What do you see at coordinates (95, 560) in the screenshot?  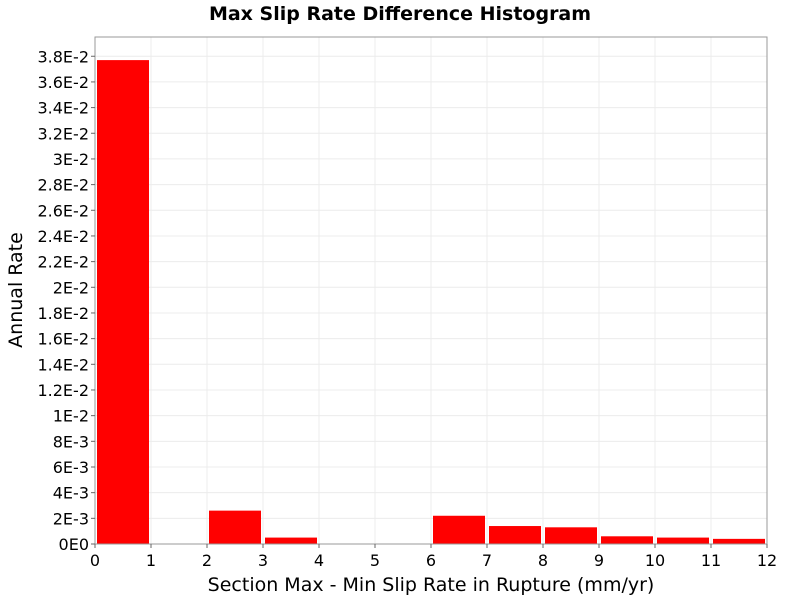 I see `x-tick-label: 0` at bounding box center [95, 560].